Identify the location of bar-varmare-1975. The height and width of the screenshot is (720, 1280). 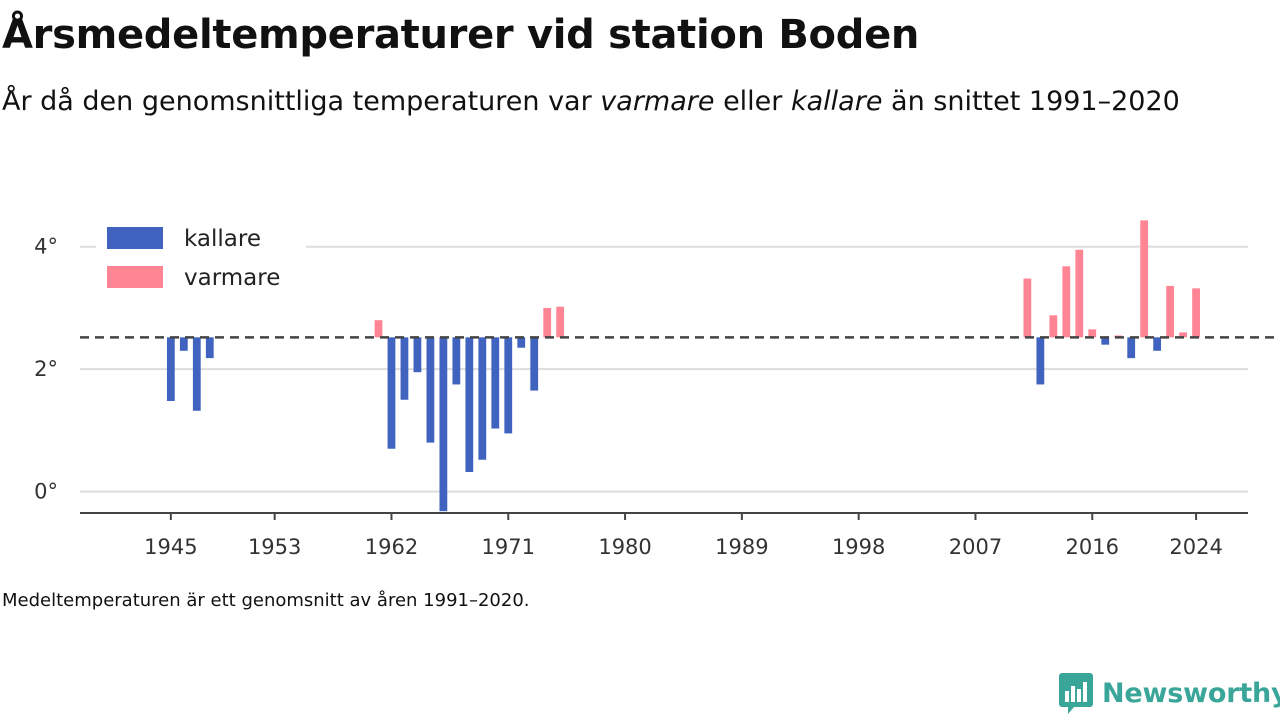
(560, 322).